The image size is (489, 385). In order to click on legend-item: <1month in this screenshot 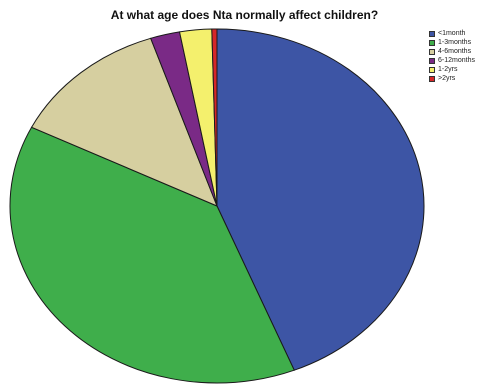, I will do `click(458, 34)`.